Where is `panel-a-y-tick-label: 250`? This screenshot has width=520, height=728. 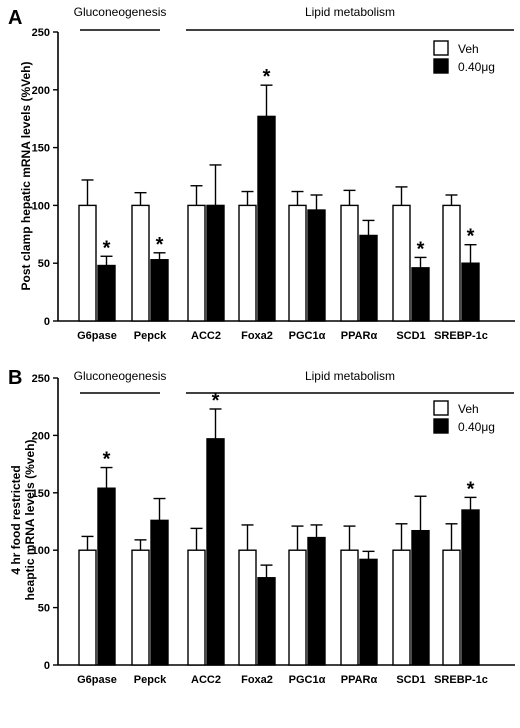 panel-a-y-tick-label: 250 is located at coordinates (41, 33).